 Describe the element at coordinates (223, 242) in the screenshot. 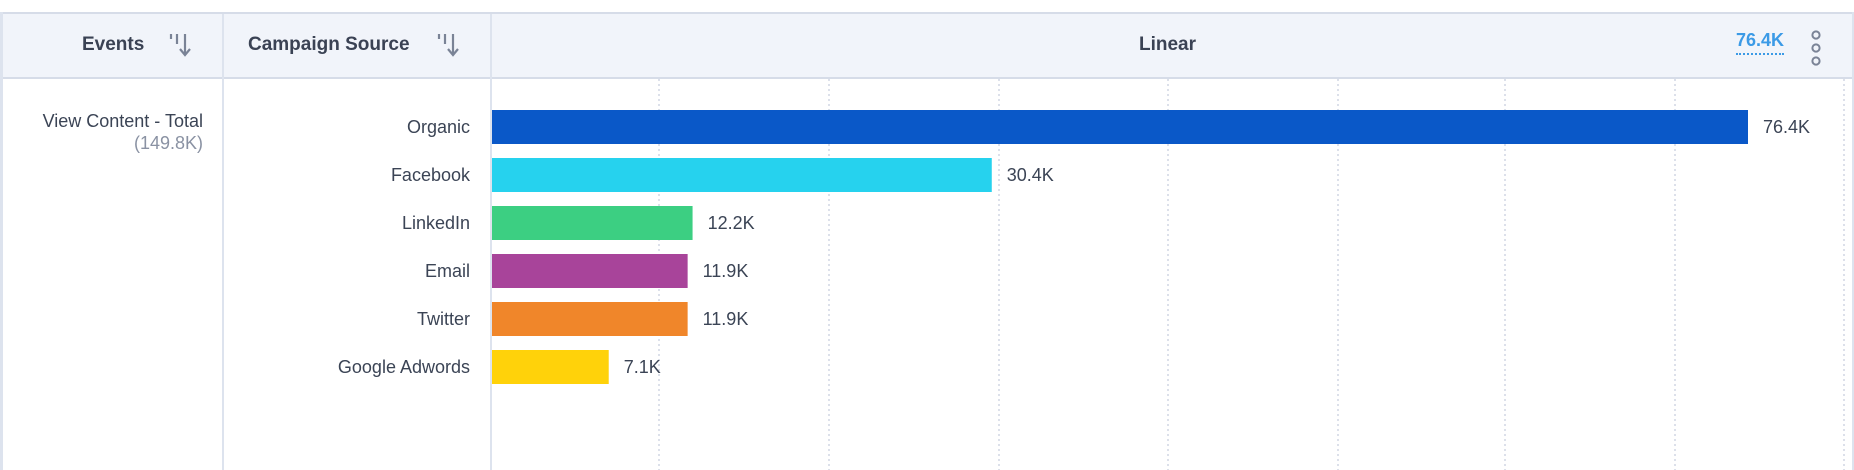

I see `column-divider-events` at that location.